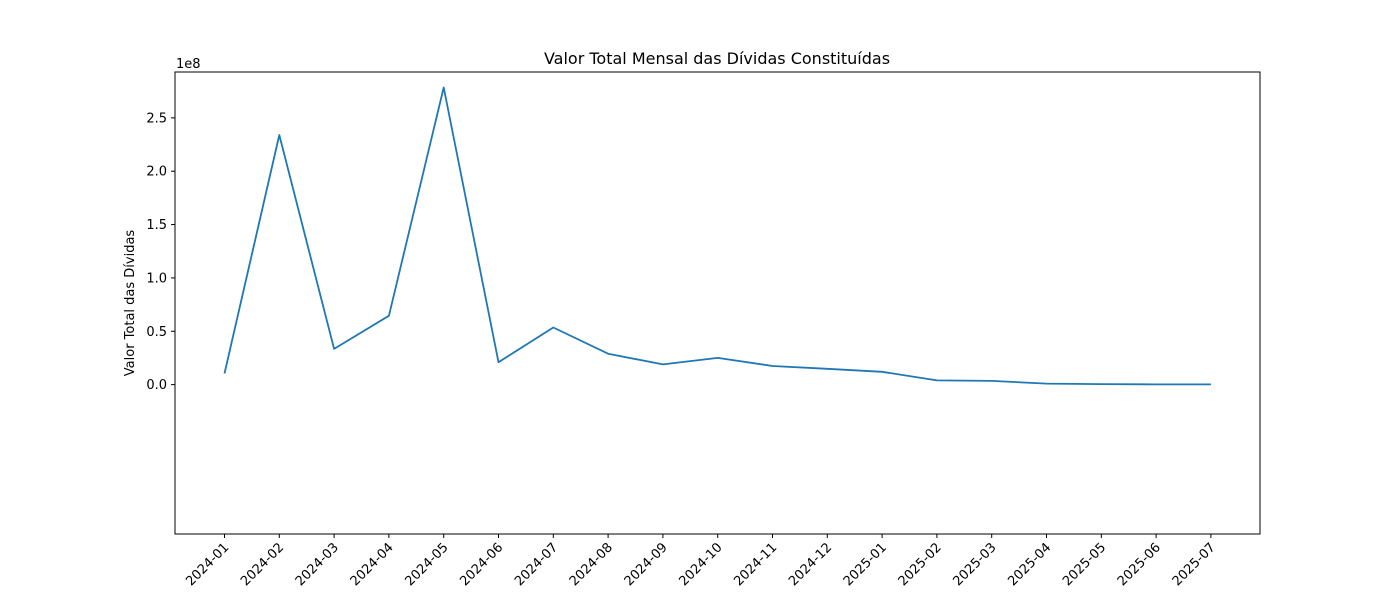  Describe the element at coordinates (591, 564) in the screenshot. I see `x-tick-label: 2024-08` at that location.